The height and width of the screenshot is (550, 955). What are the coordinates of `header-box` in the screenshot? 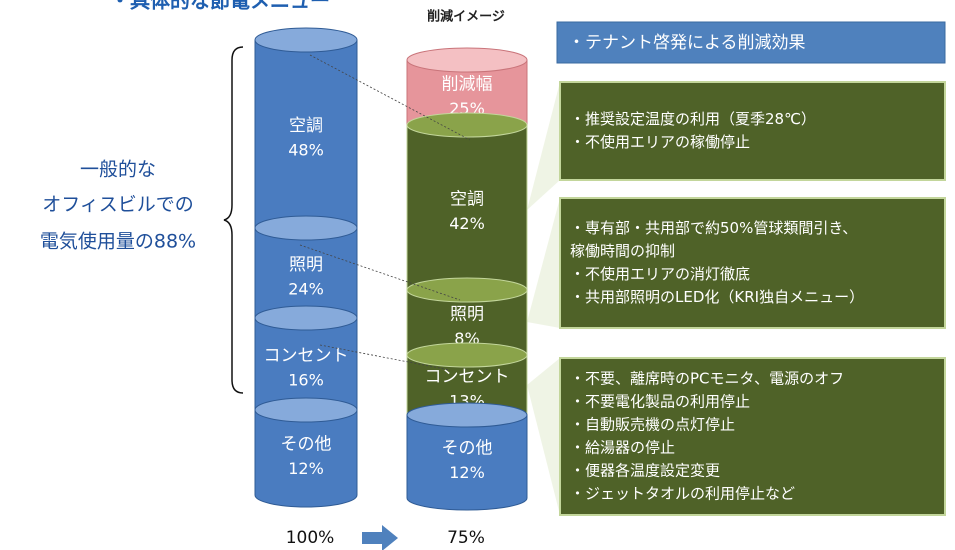 It's located at (751, 42).